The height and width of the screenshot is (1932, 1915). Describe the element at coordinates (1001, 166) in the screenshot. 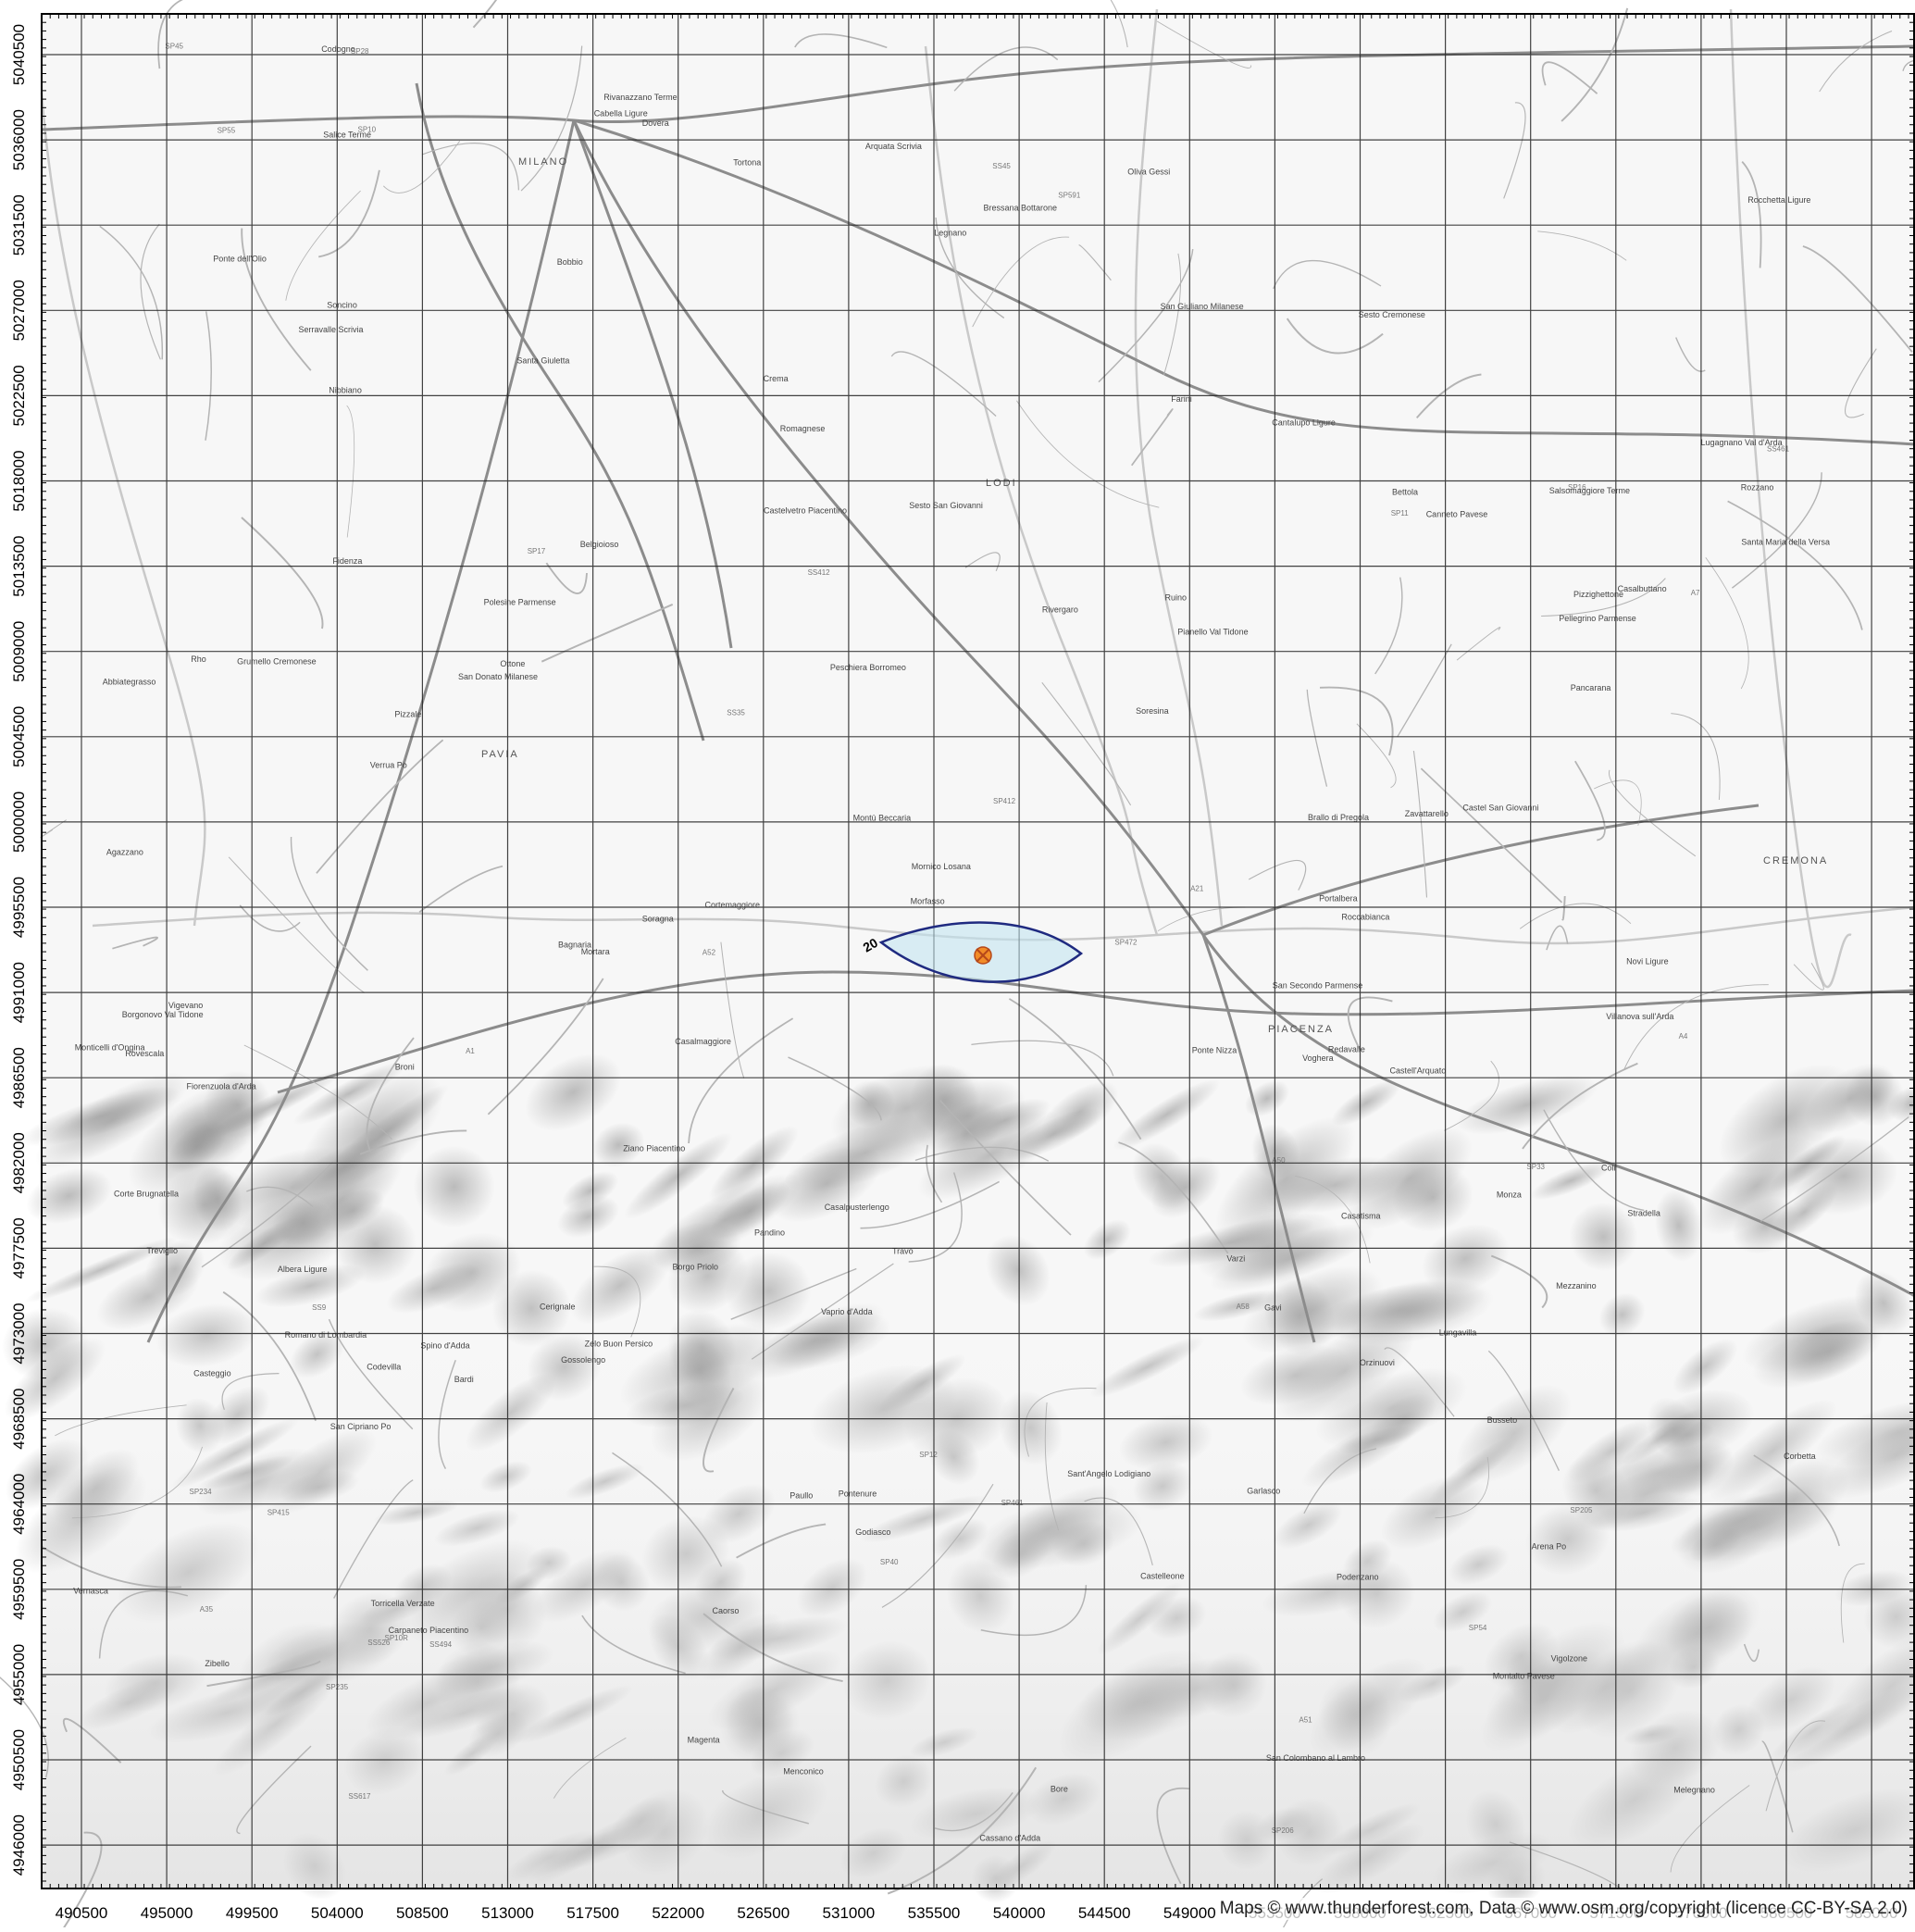

I see `road-label: SS45` at that location.